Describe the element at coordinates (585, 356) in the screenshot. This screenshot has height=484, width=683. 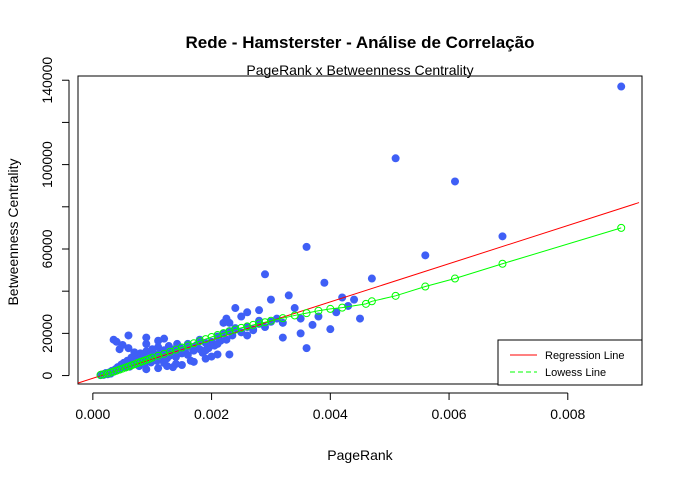
I see `legend-regression-label: Regression Line` at that location.